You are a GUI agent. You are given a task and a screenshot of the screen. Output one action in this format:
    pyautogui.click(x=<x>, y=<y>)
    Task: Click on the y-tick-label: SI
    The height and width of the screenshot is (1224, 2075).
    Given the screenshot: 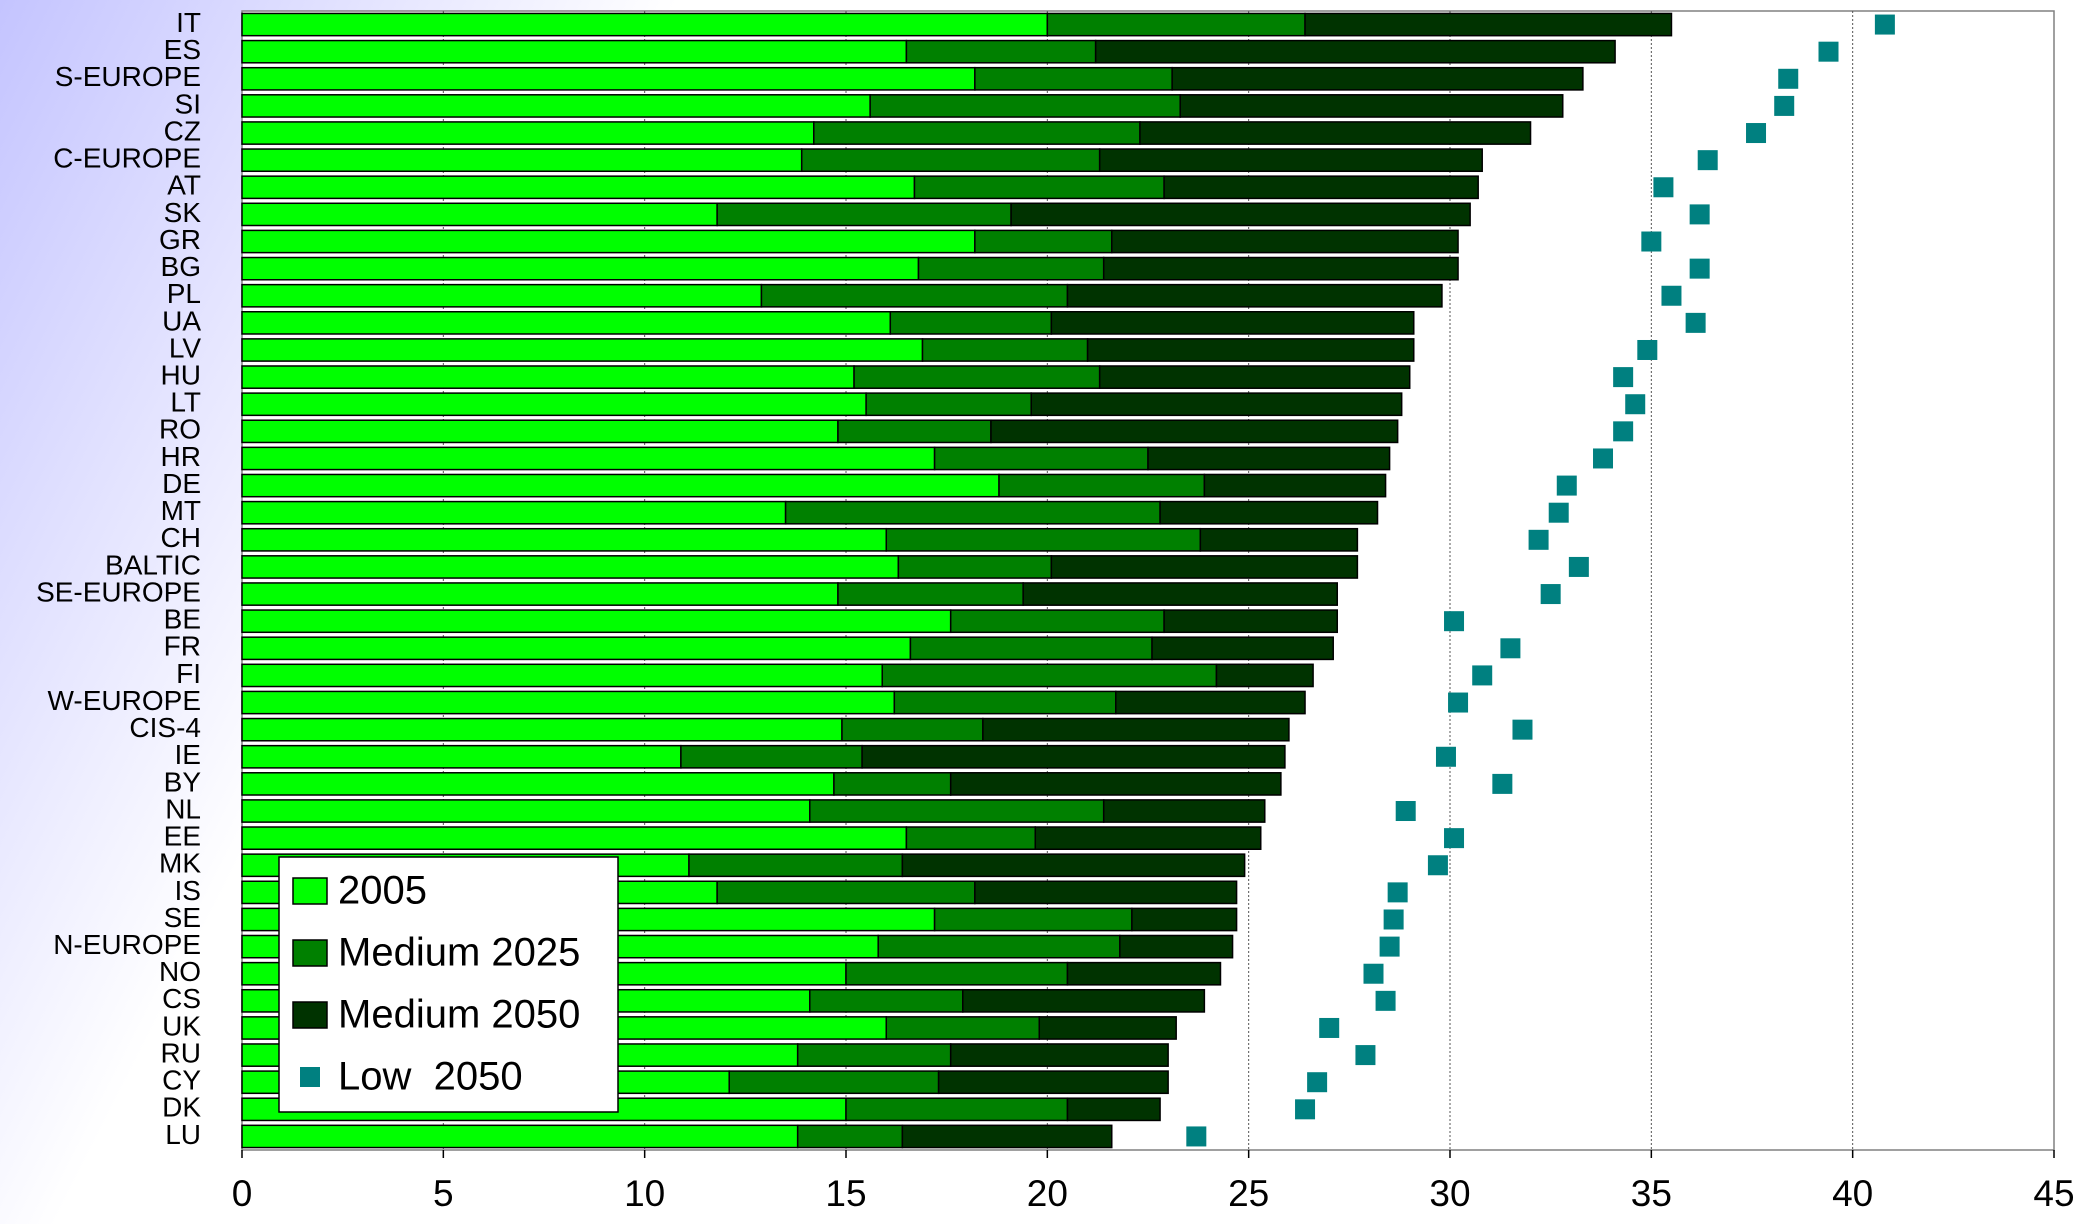 What is the action you would take?
    pyautogui.click(x=188, y=103)
    